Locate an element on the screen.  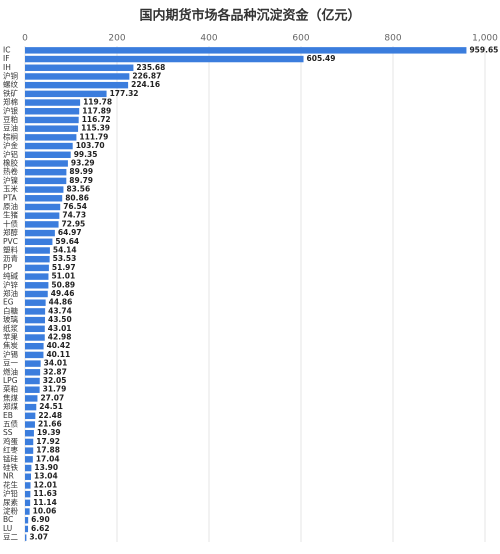
y-tick-label: 沪银 is located at coordinates (10, 110).